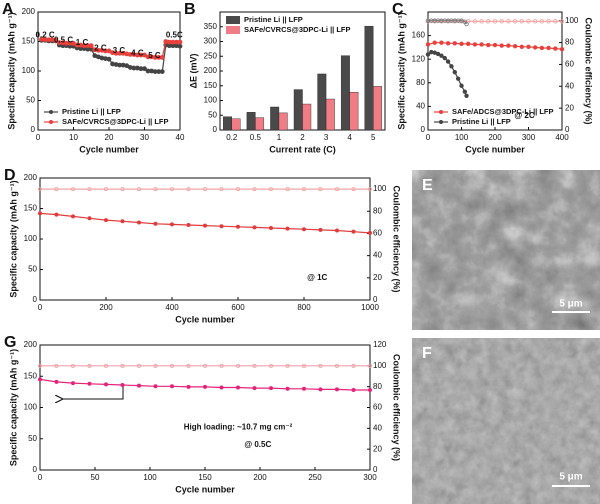  Describe the element at coordinates (33, 129) in the screenshot. I see `y-tick-label: 0` at that location.